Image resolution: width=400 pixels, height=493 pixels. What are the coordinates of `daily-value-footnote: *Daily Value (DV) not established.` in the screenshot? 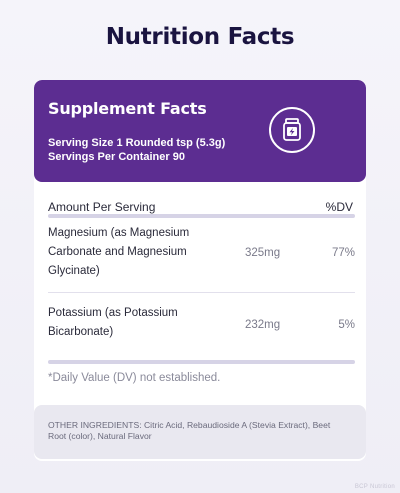 It's located at (134, 378).